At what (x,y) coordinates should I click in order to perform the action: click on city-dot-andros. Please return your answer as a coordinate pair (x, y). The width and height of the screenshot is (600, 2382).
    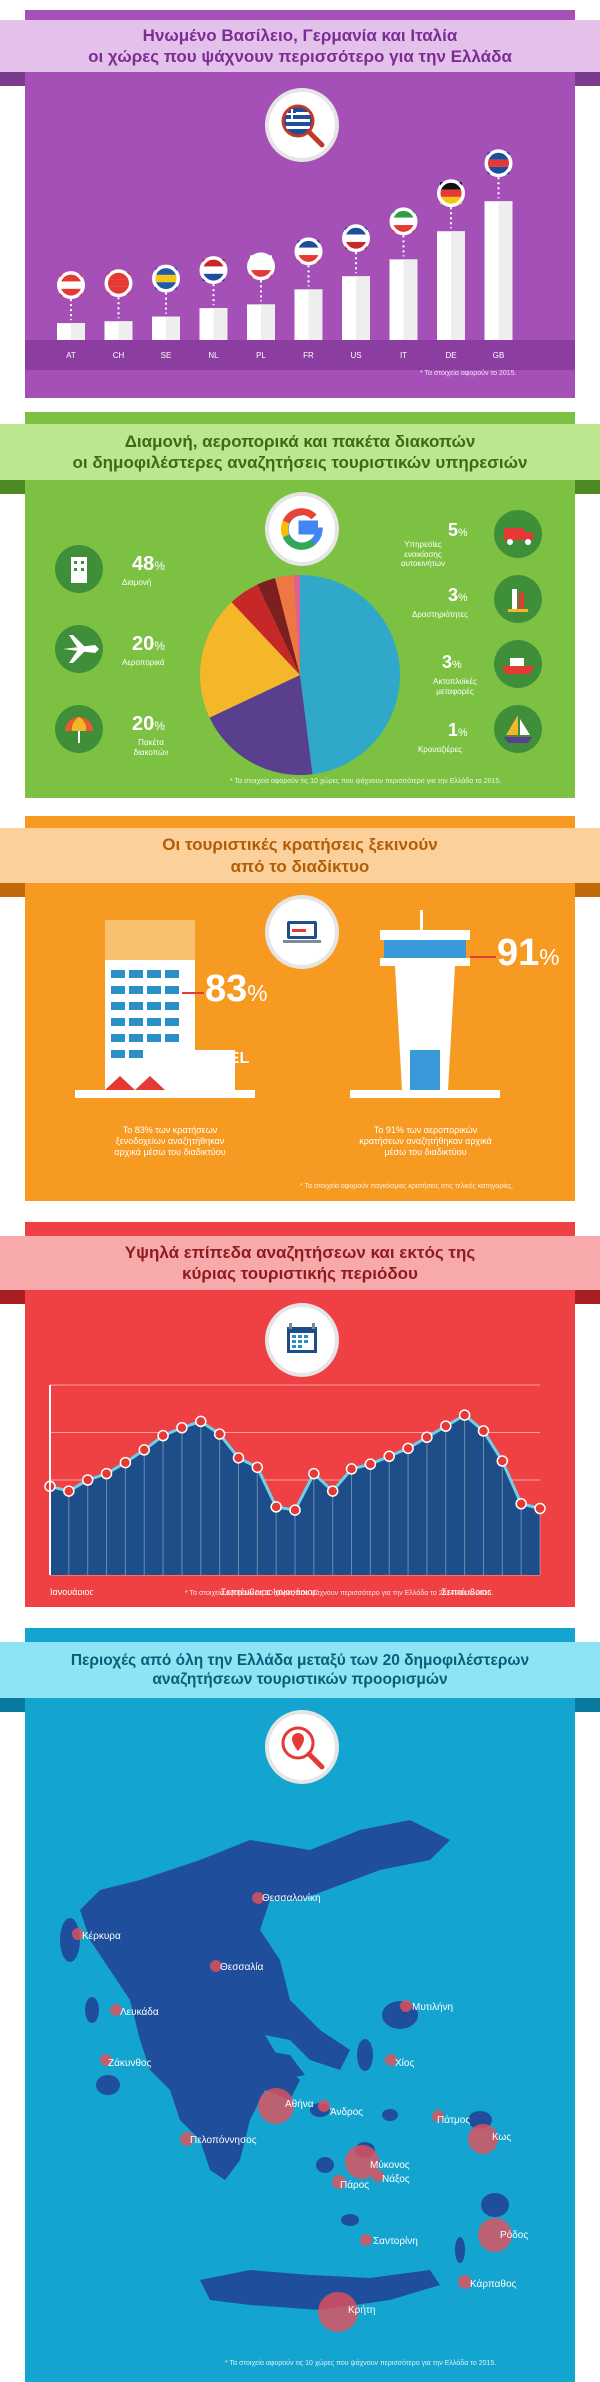
    Looking at the image, I should click on (324, 2106).